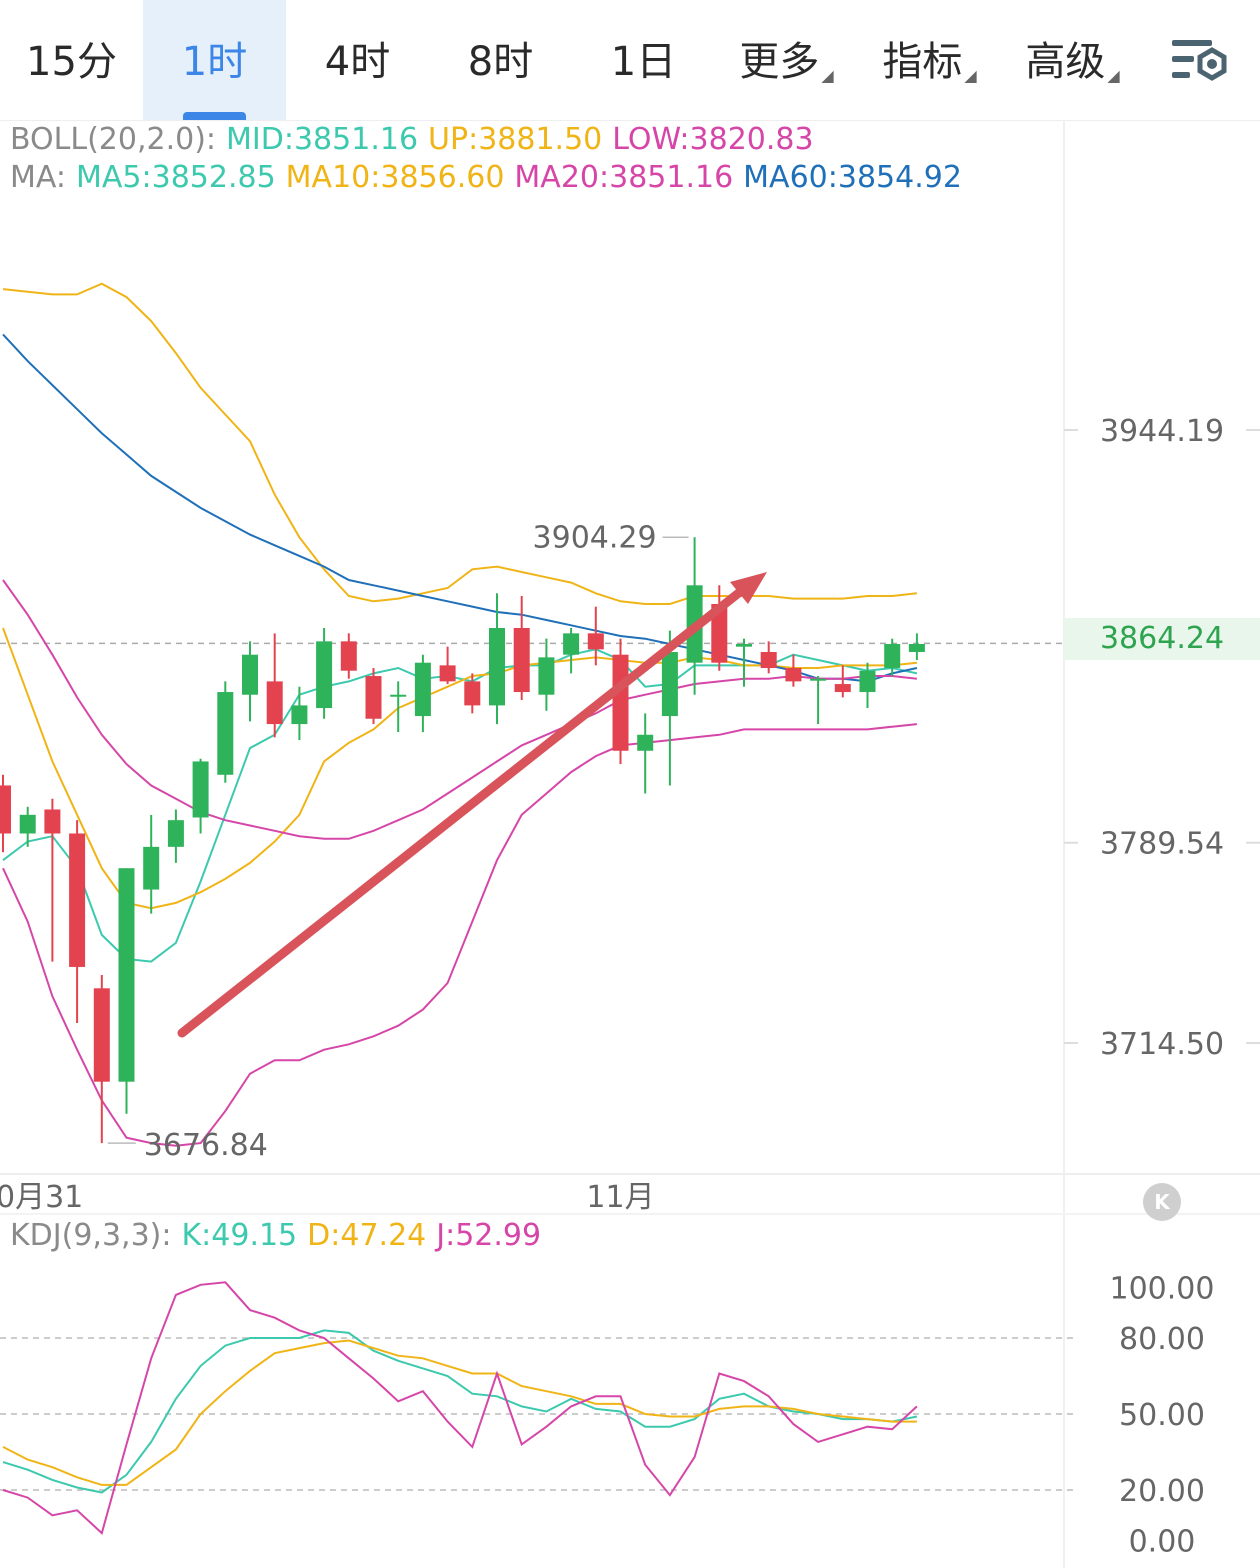  I want to click on kdj-legend: KDJ(9,3,3): K:49.15 D:47.24 J:52.99, so click(280, 1235).